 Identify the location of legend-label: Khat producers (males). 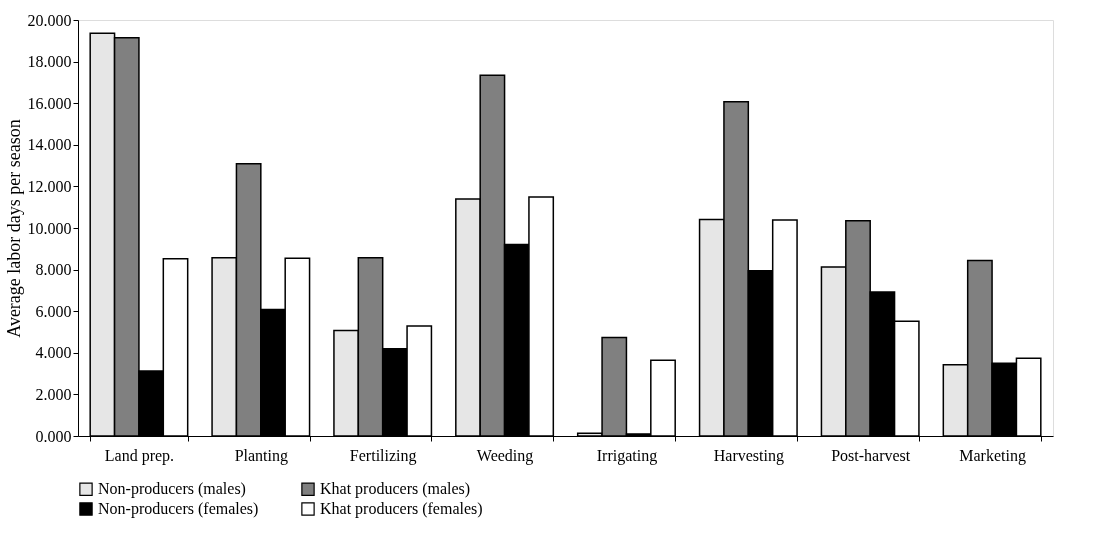
(395, 489).